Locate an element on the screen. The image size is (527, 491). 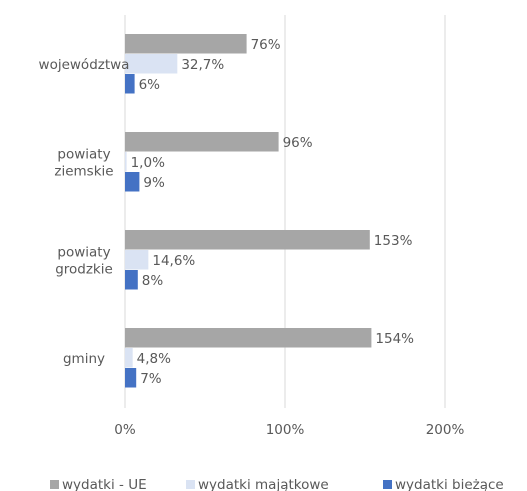
category-label-1-line-1: ziemskie is located at coordinates (83, 171).